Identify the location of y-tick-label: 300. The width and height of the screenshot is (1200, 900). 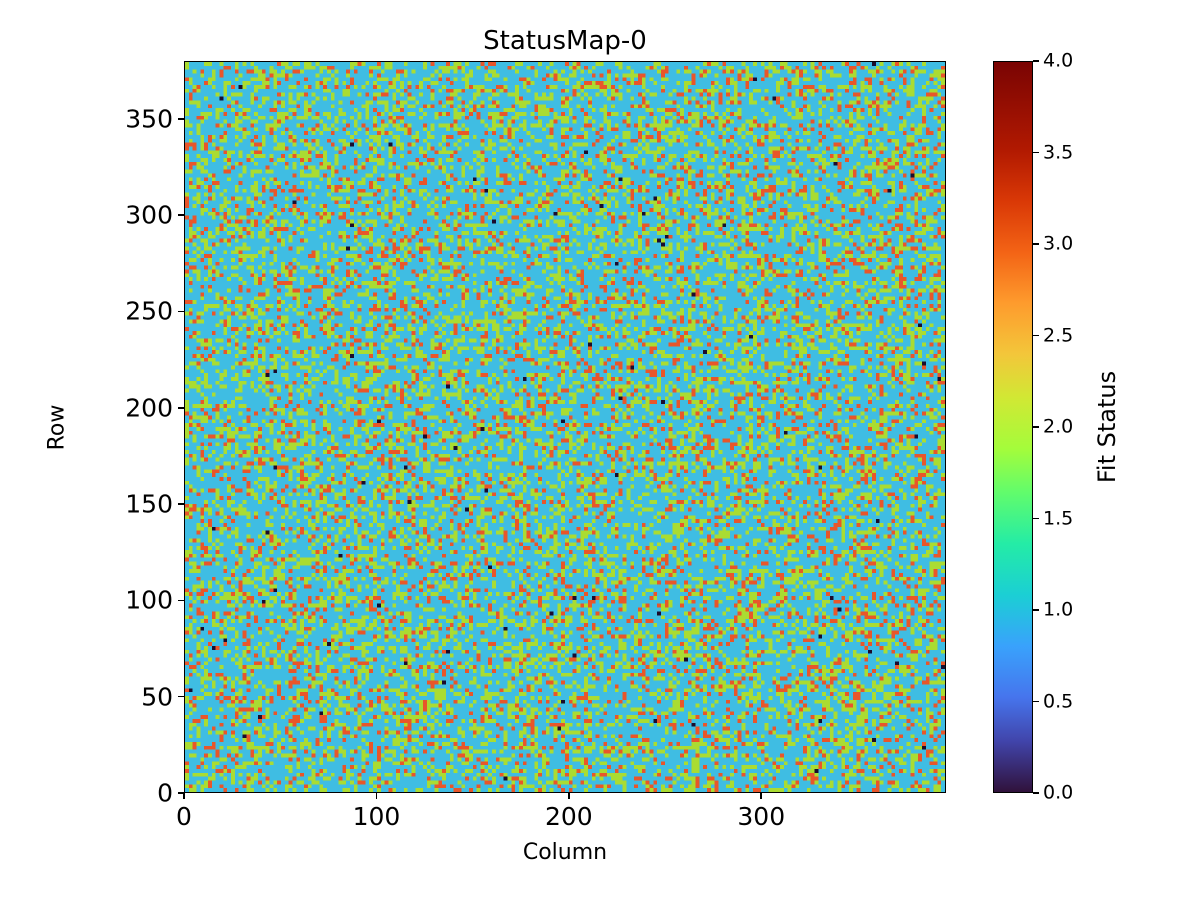
(149, 215).